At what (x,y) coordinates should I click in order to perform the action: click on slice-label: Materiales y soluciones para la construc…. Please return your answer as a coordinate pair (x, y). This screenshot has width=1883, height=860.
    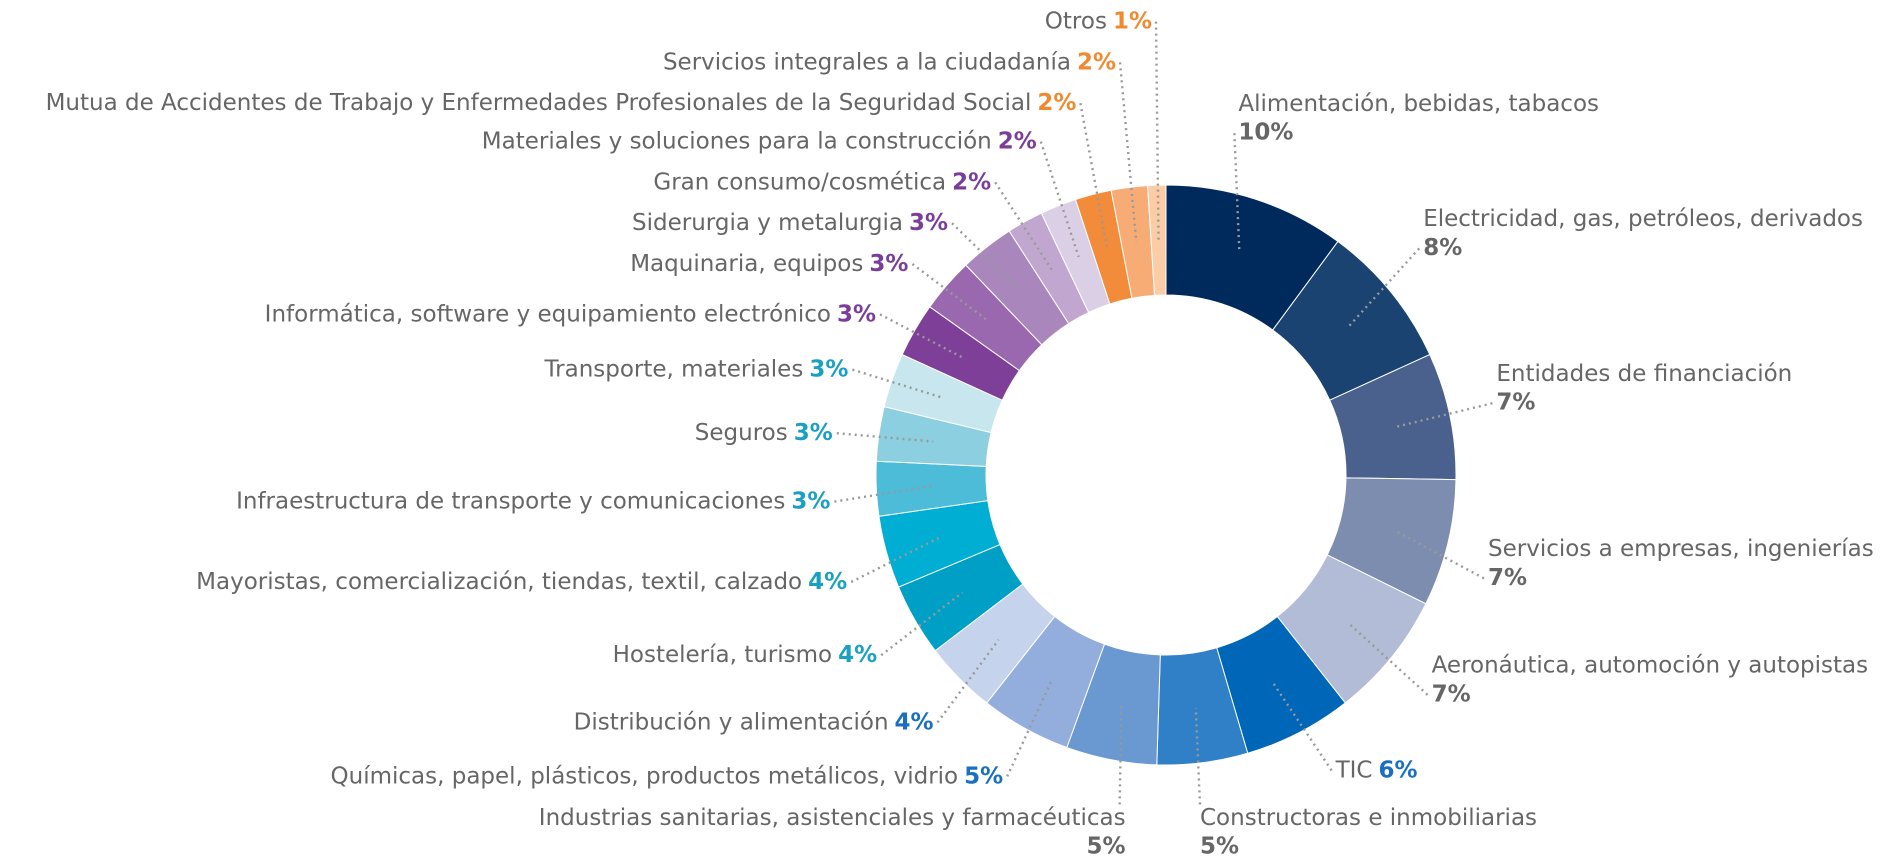
    Looking at the image, I should click on (759, 141).